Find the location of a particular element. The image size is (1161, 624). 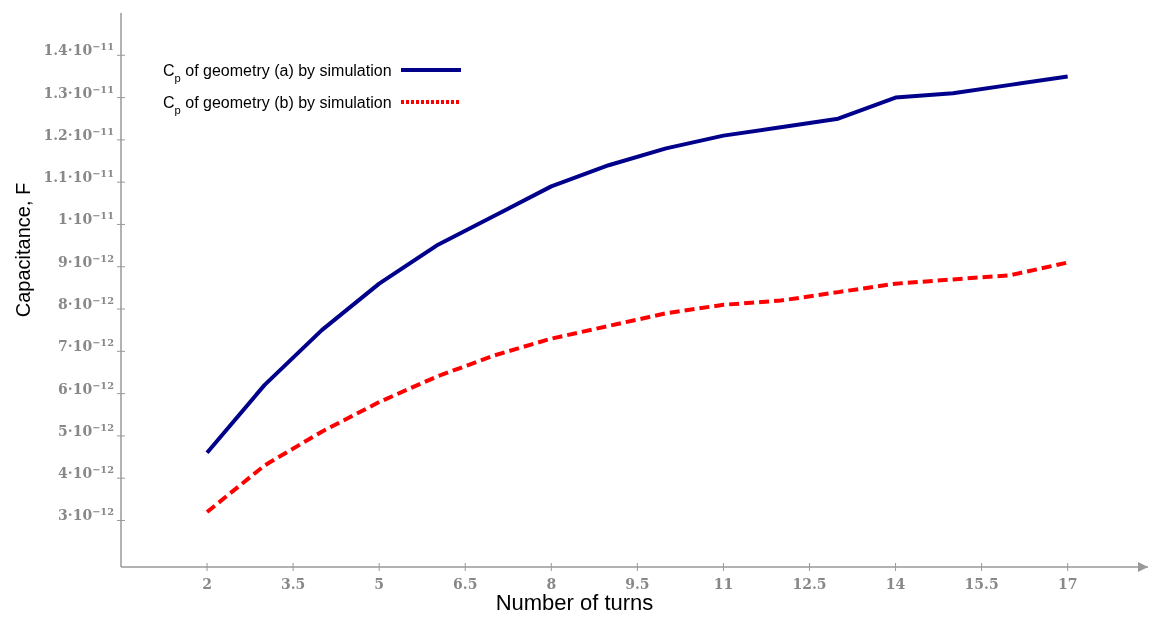

y-tick-label: 1.3·10$^{−11}$ is located at coordinates (78, 92).